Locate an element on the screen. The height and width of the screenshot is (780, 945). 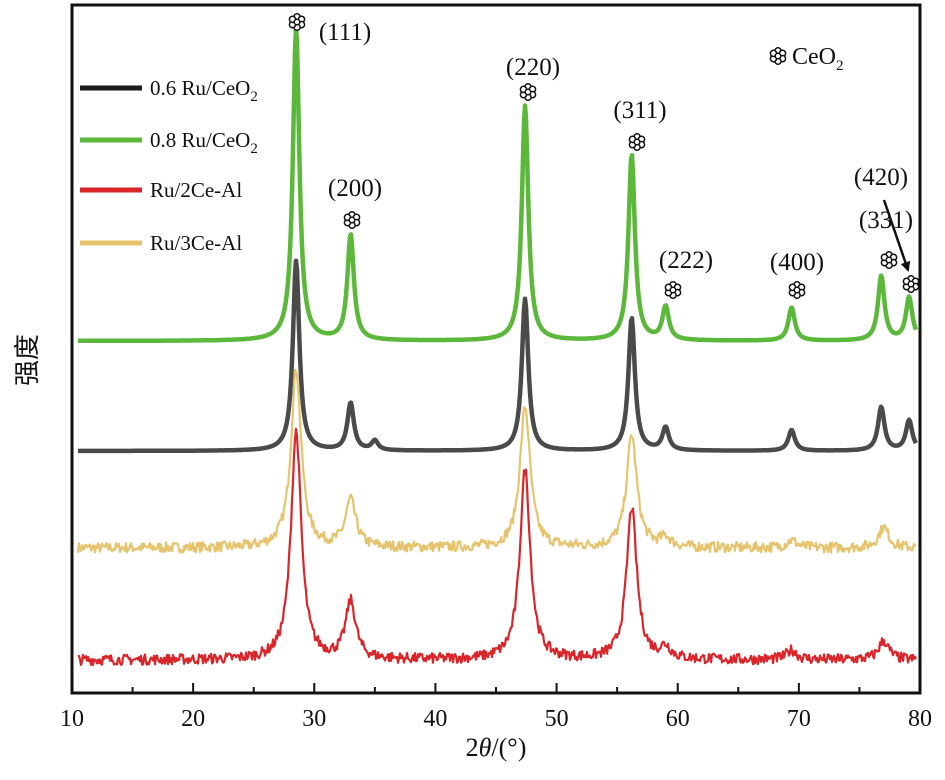
x-axis-label-prefix: 2 is located at coordinates (472, 747).